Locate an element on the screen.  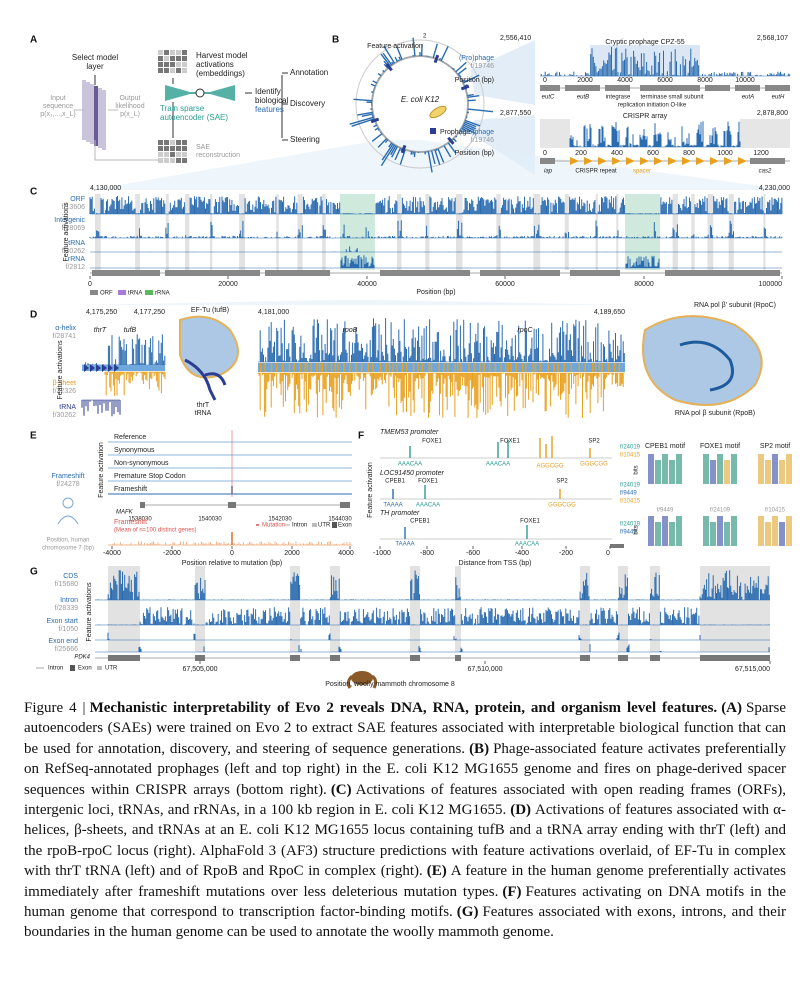
figure-label: 2,556,410 is located at coordinates (515, 38).